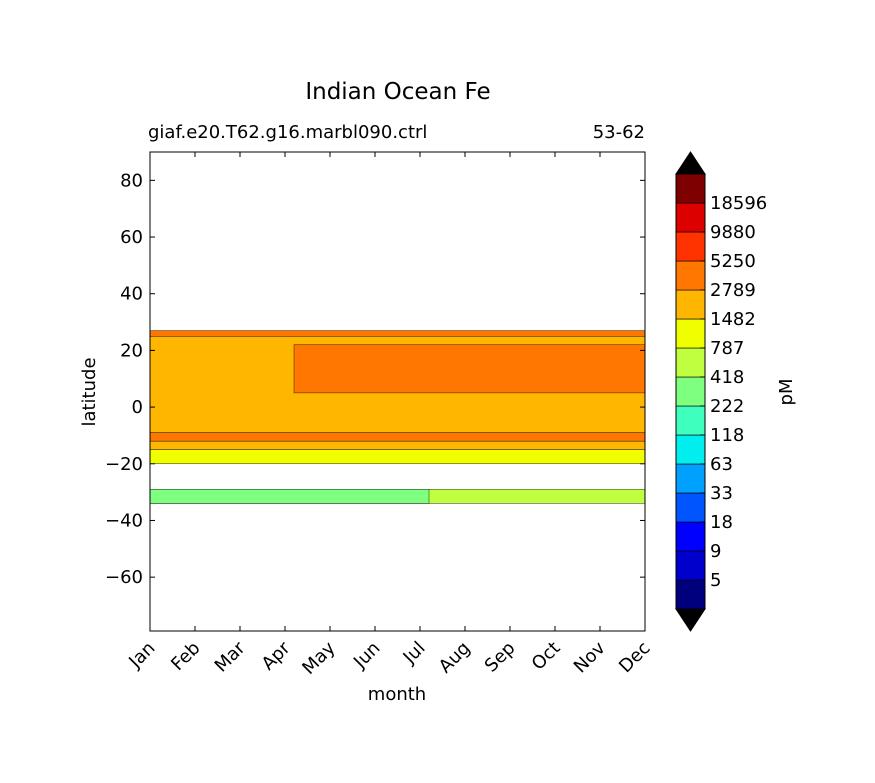 The width and height of the screenshot is (875, 783). I want to click on chart-subtitle-years: 53-62, so click(619, 132).